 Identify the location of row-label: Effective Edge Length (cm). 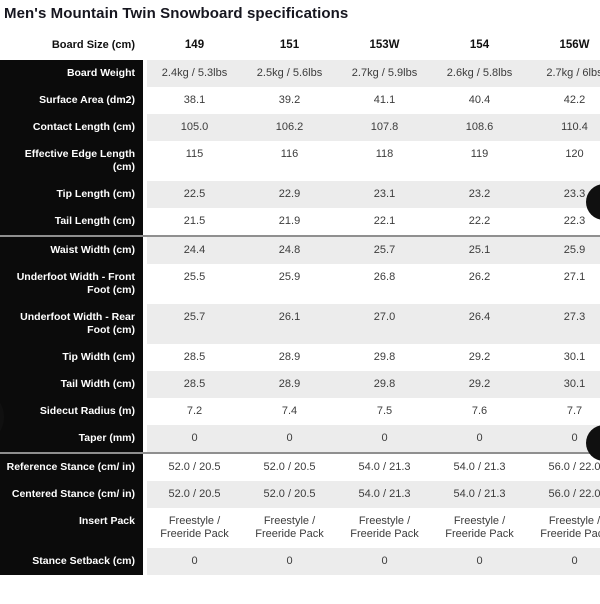
(73, 161).